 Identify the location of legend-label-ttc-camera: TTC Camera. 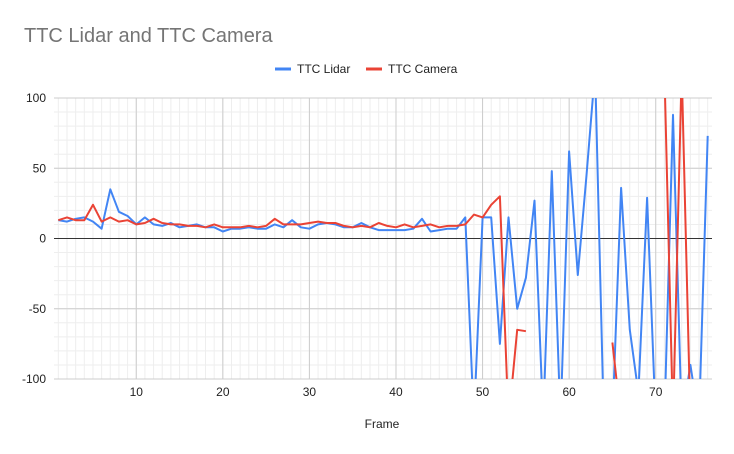
(423, 69).